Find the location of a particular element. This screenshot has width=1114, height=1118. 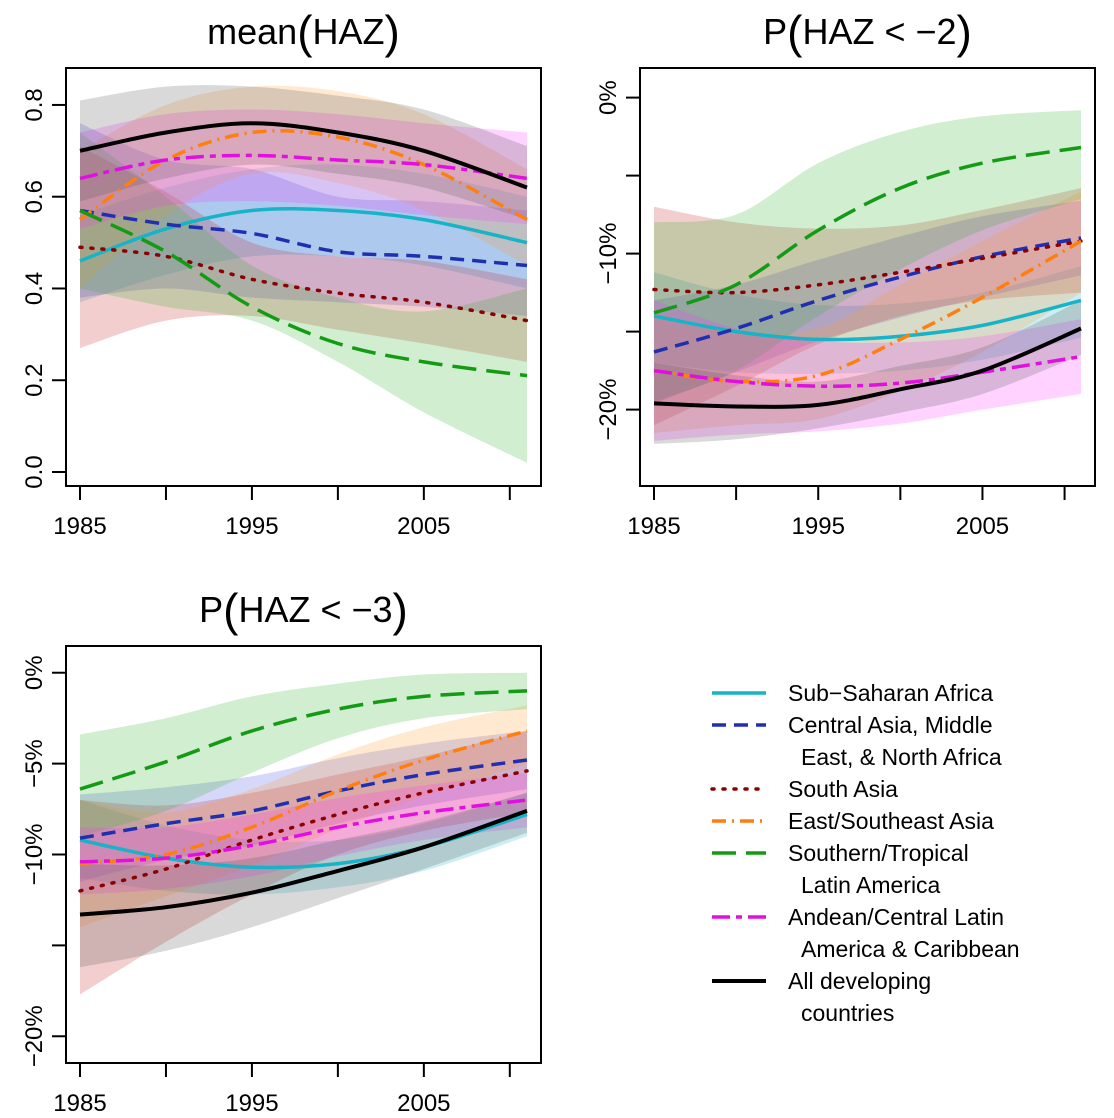

legend-item-came: Central Asia, Middle East, & North Africa is located at coordinates (857, 741).